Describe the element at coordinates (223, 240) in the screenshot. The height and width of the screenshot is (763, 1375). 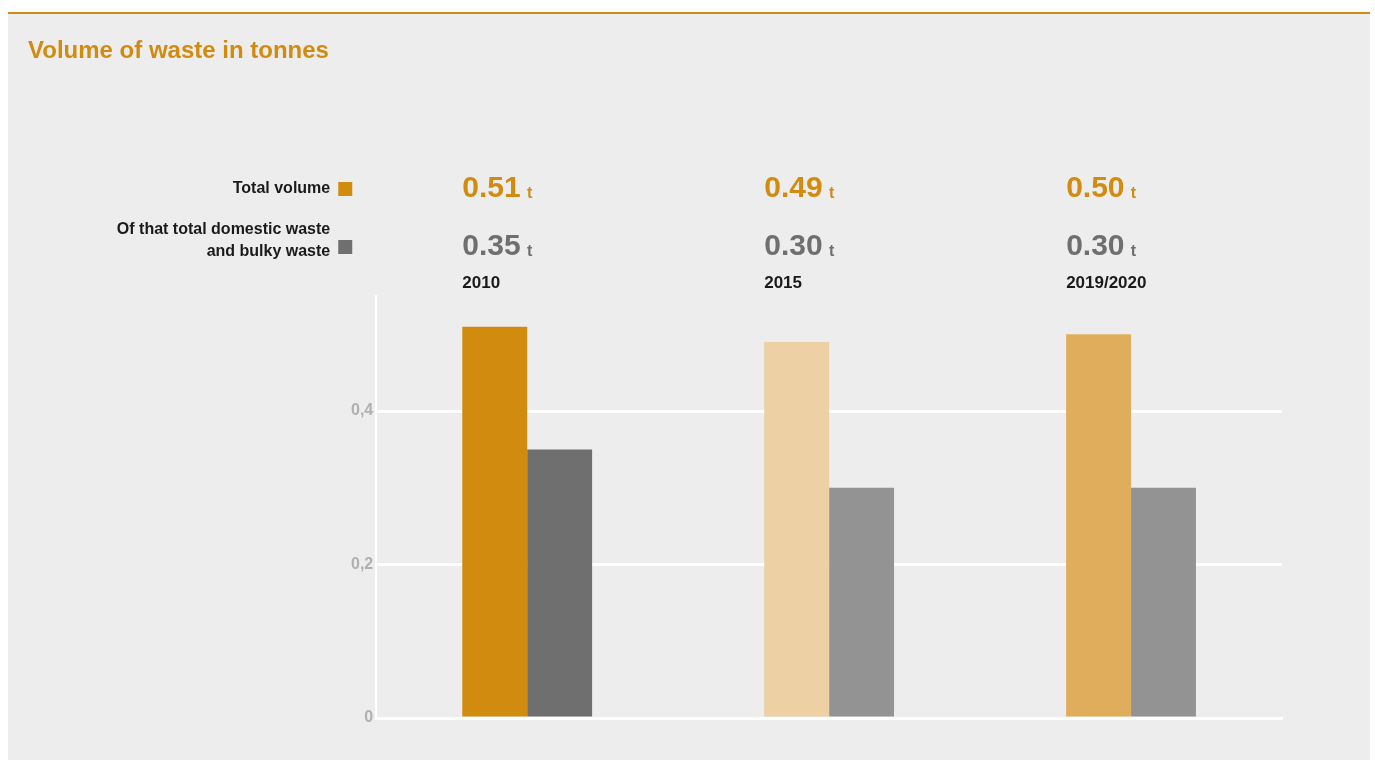
I see `legend-label: Of that total domestic waste and bulky waste` at that location.